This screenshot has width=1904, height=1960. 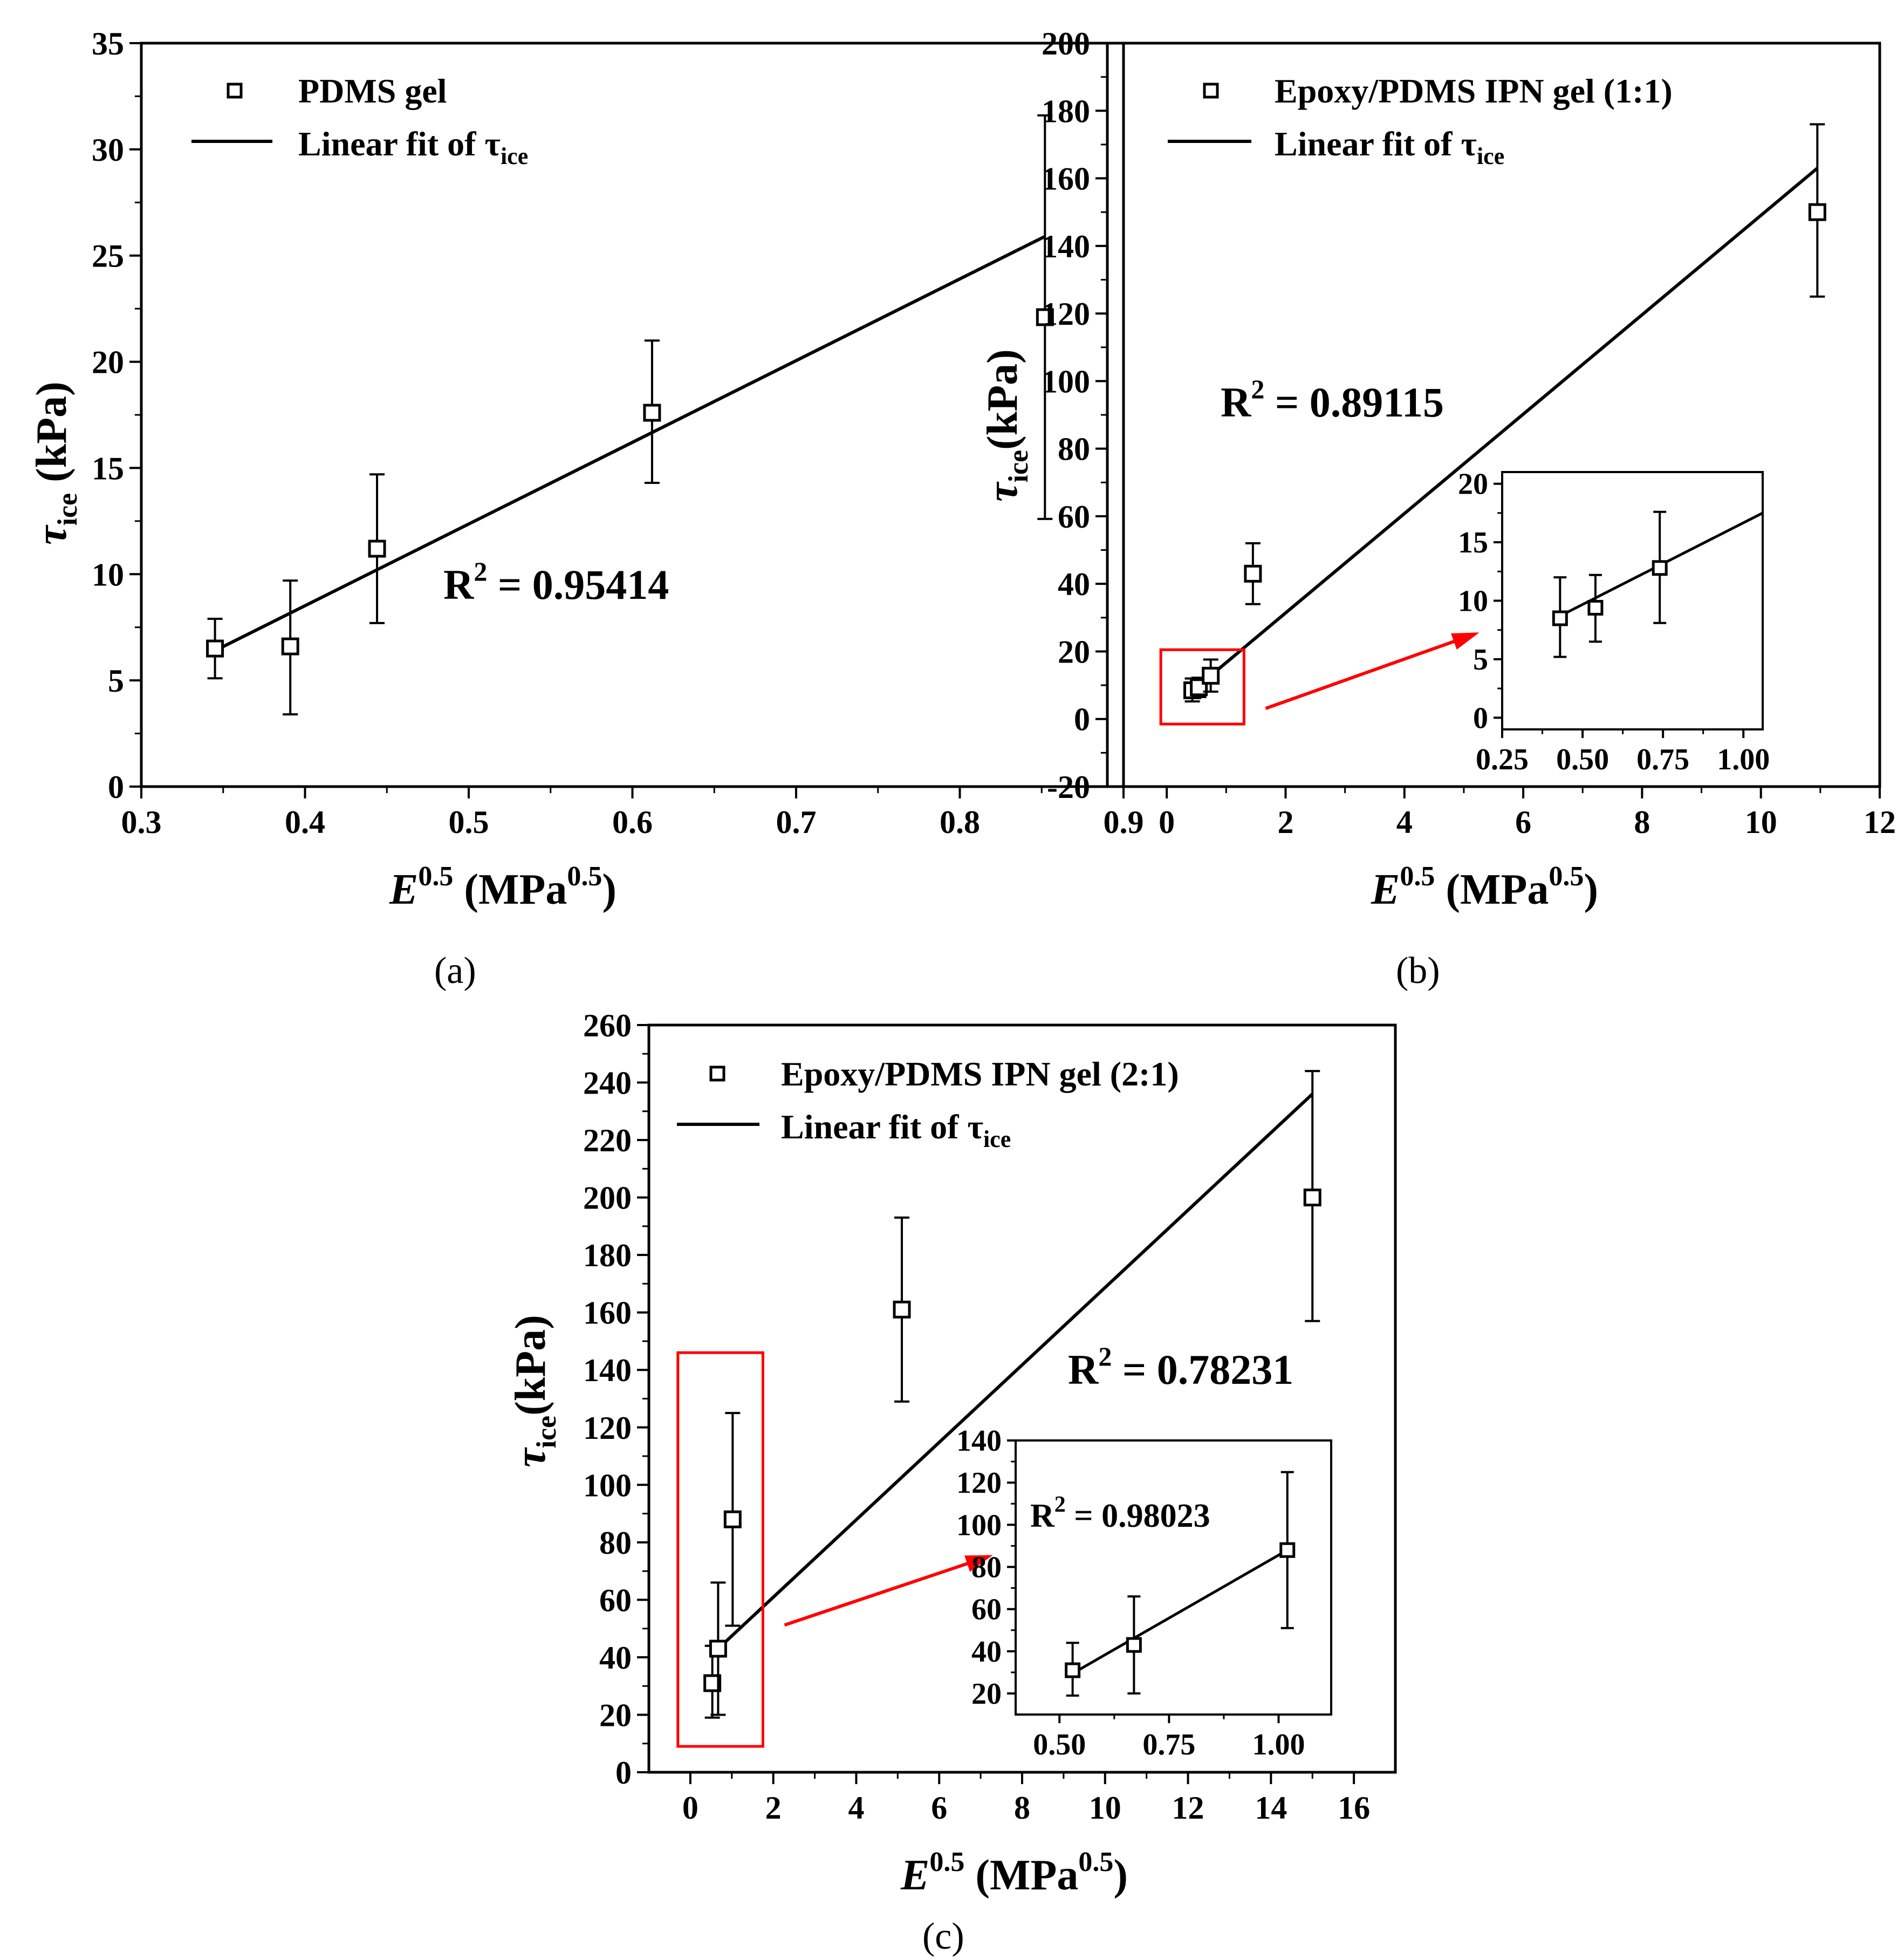 I want to click on panel-a-y-tick-label: 20, so click(x=108, y=363).